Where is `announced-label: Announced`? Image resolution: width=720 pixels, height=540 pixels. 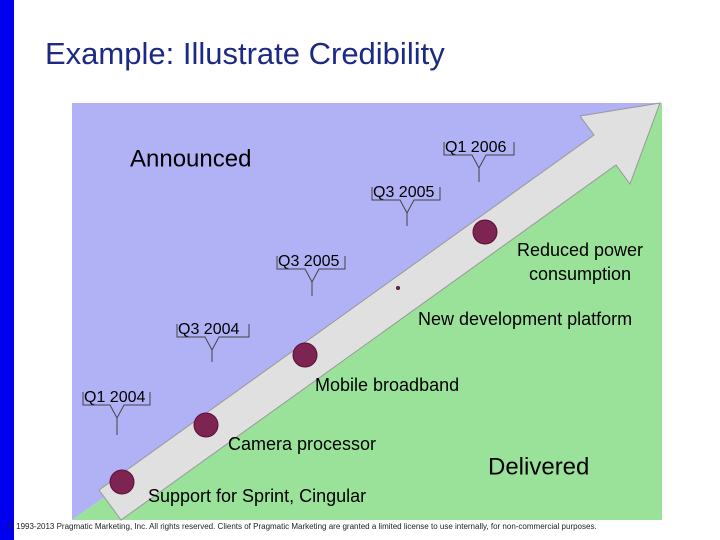 announced-label: Announced is located at coordinates (190, 158).